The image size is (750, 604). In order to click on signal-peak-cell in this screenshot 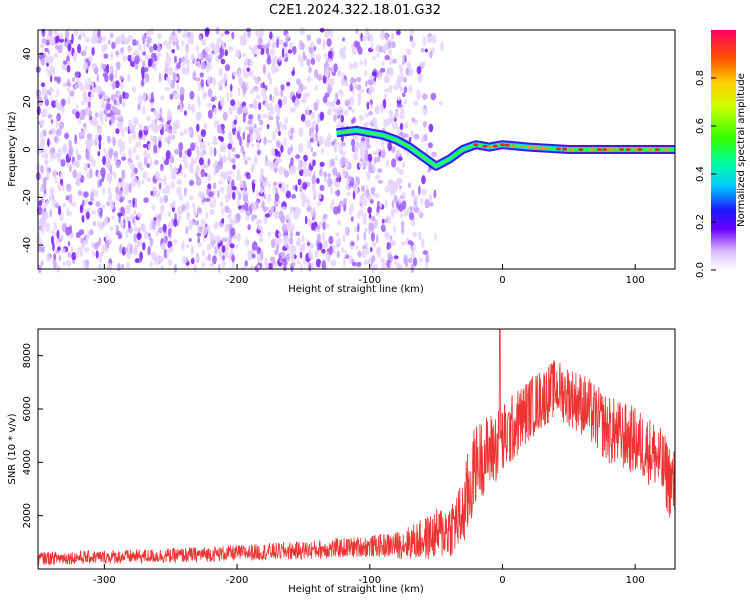, I will do `click(522, 146)`.